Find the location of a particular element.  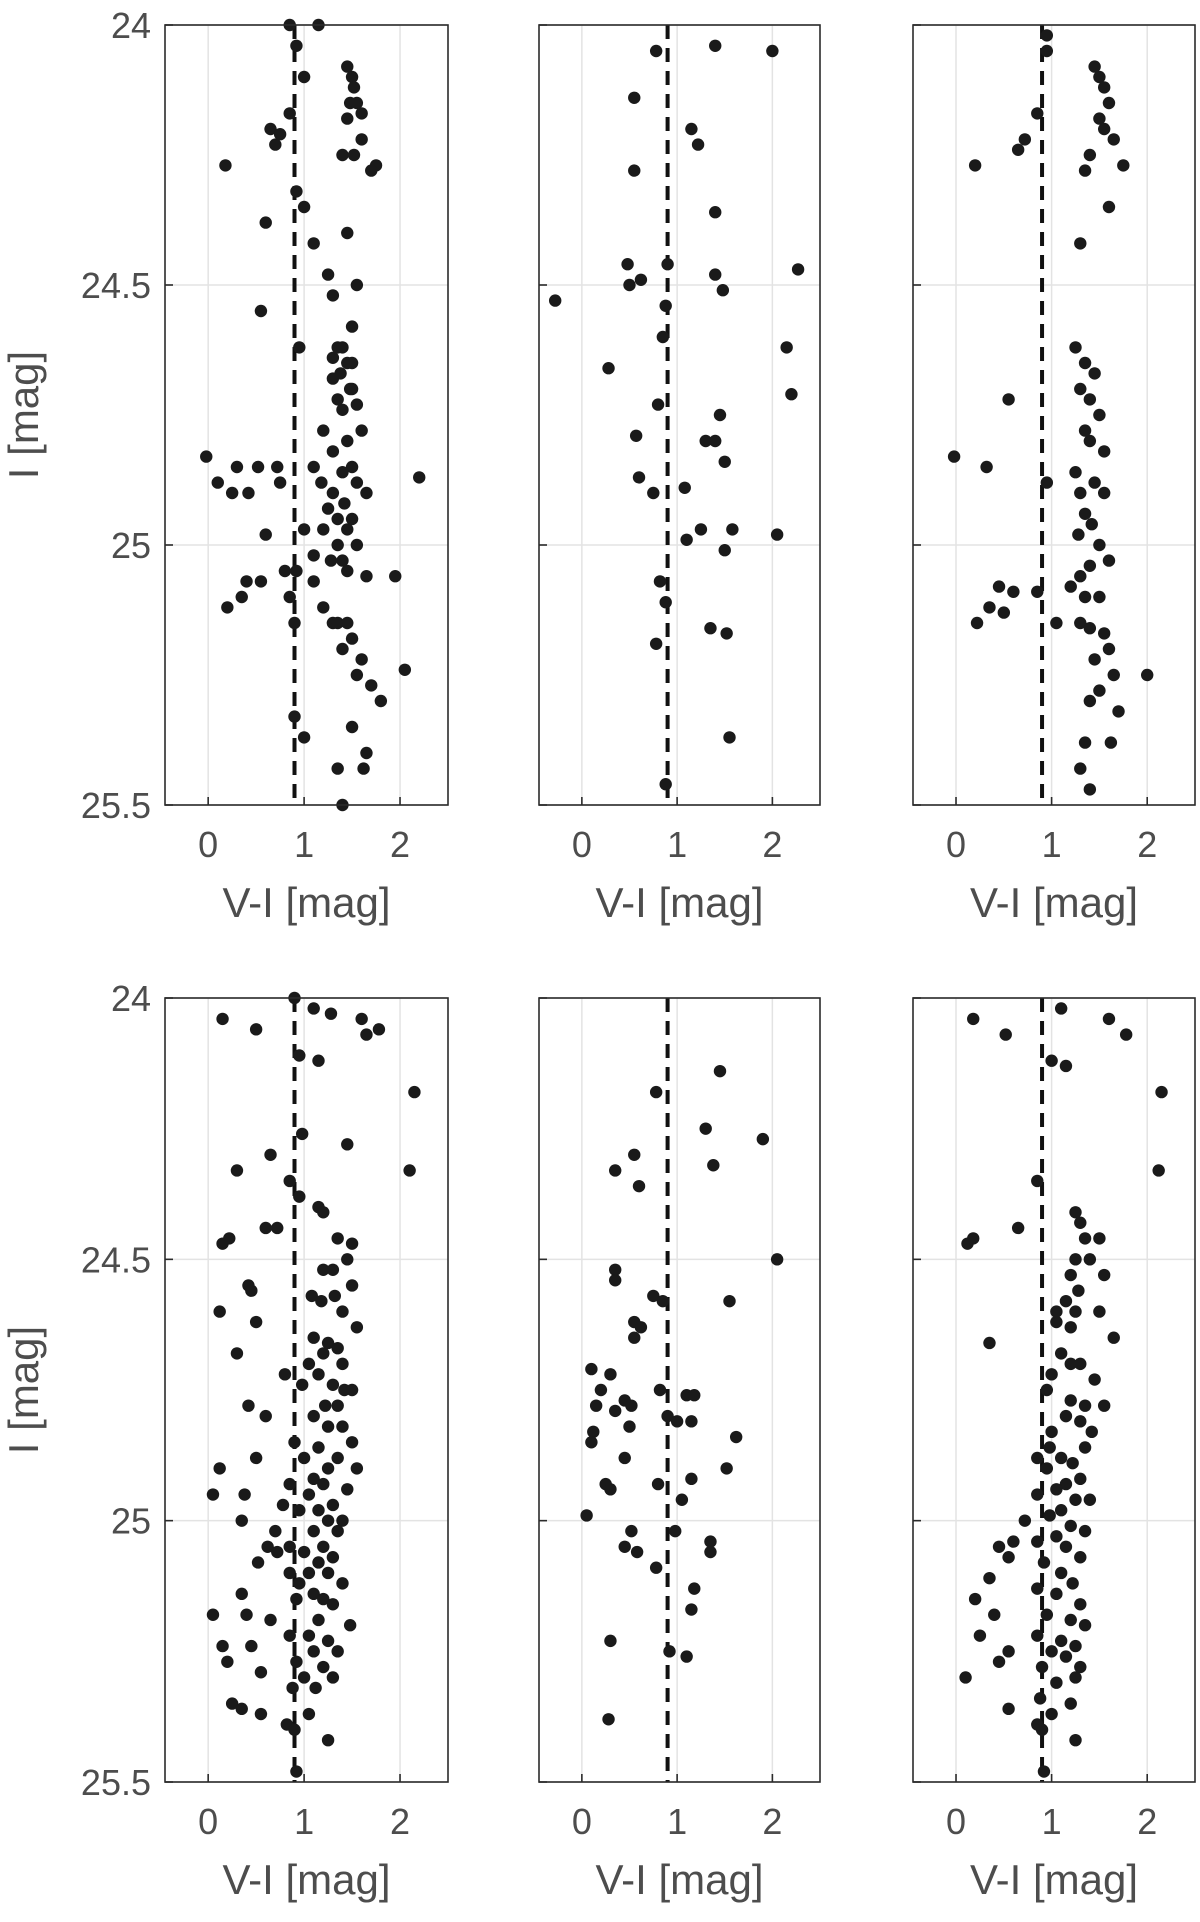

axes-frame is located at coordinates (306, 1390).